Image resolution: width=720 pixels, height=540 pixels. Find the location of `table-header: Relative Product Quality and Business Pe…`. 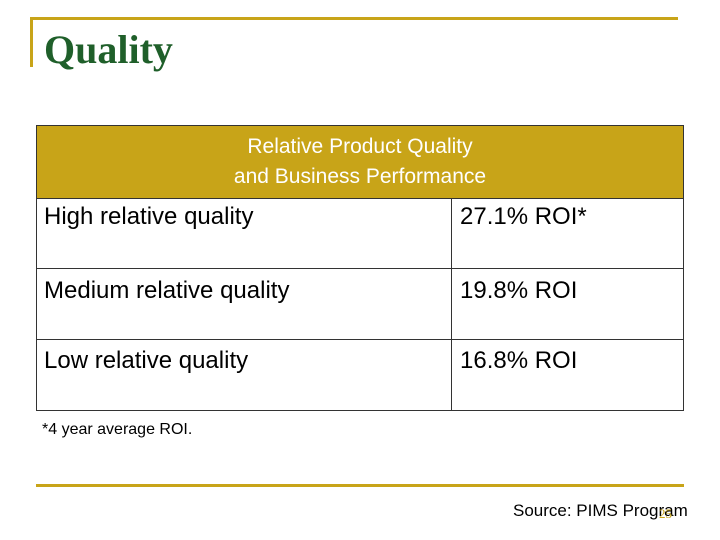

table-header: Relative Product Quality and Business Pe… is located at coordinates (360, 162).